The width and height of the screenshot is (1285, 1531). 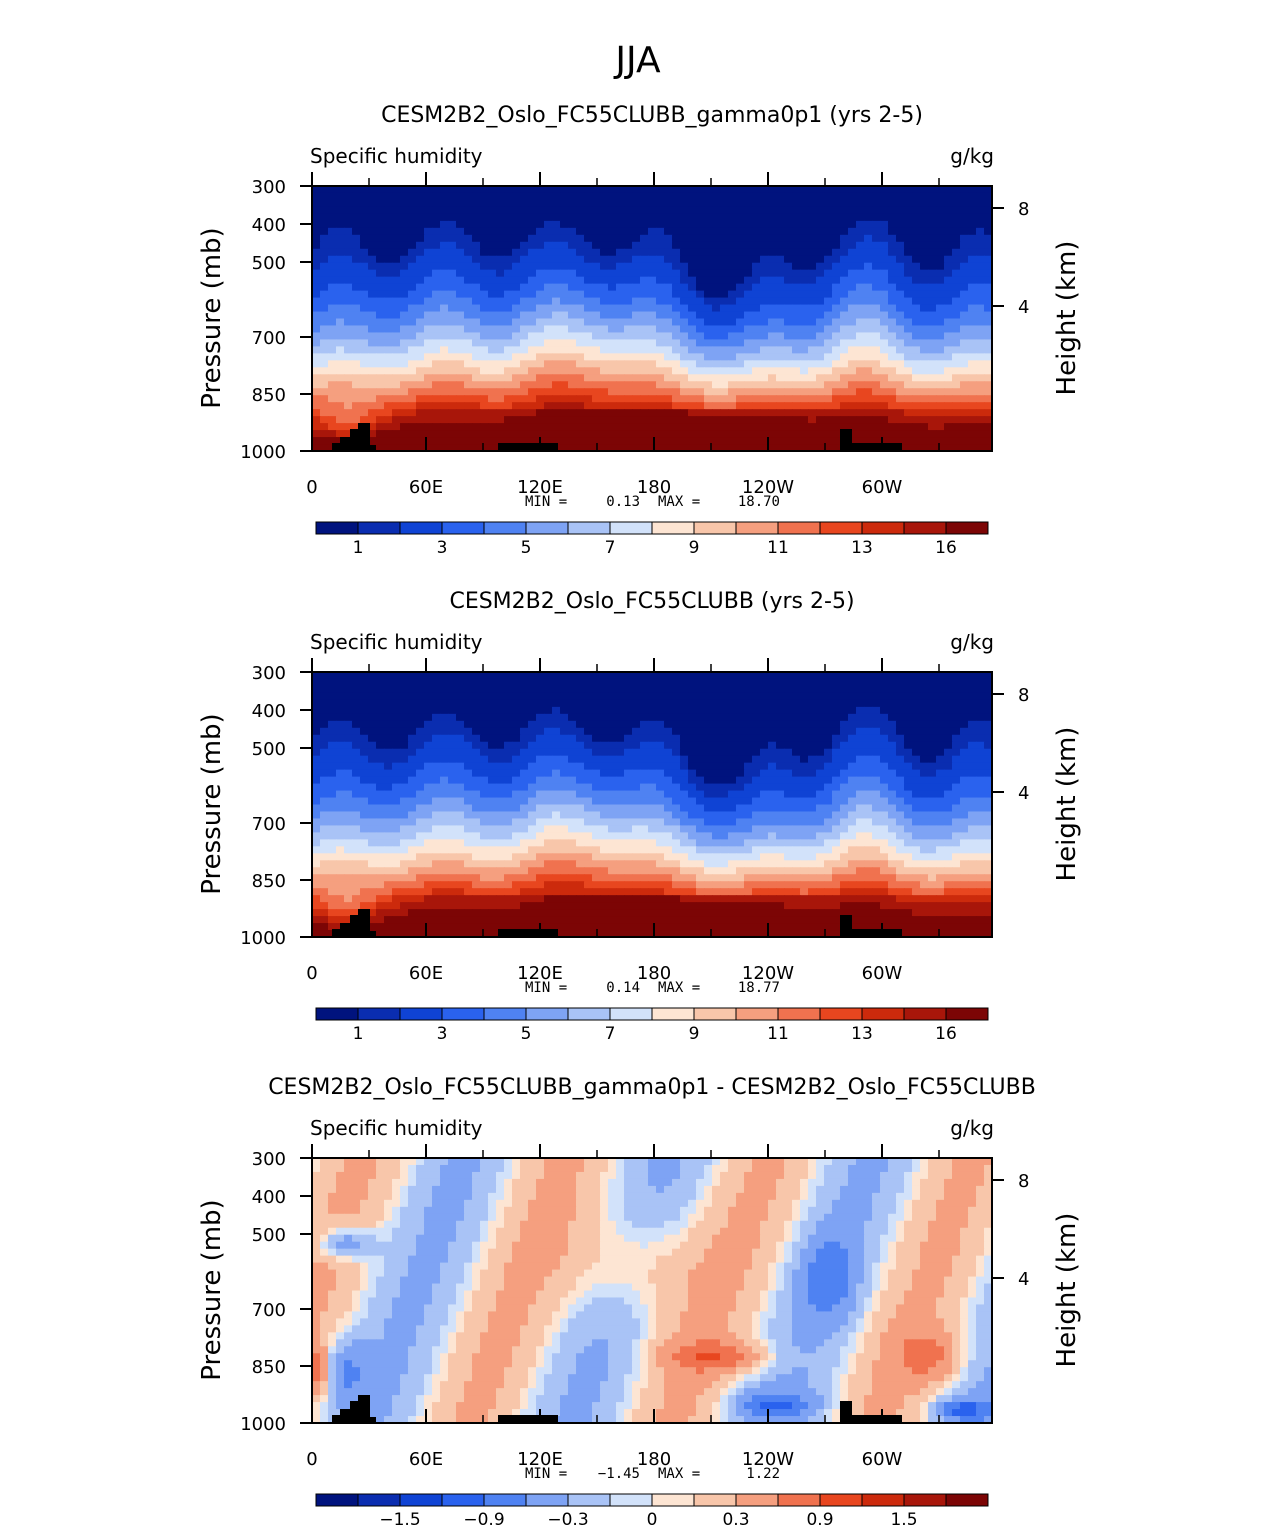 I want to click on x-tick-label: 120W, so click(x=768, y=487).